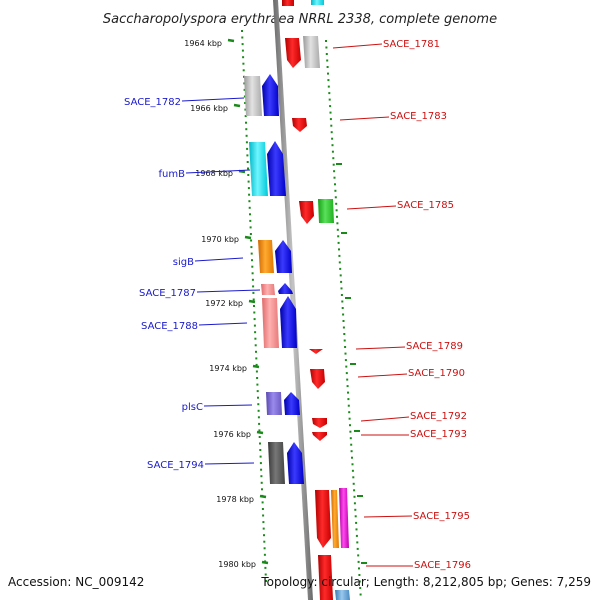 This screenshot has height=600, width=600. What do you see at coordinates (175, 465) in the screenshot?
I see `gene-label-sace-1794: SACE_1794` at bounding box center [175, 465].